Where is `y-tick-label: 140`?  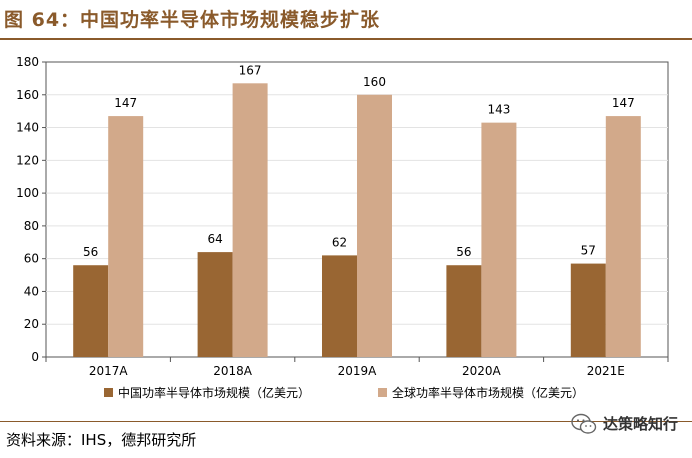 y-tick-label: 140 is located at coordinates (27, 128).